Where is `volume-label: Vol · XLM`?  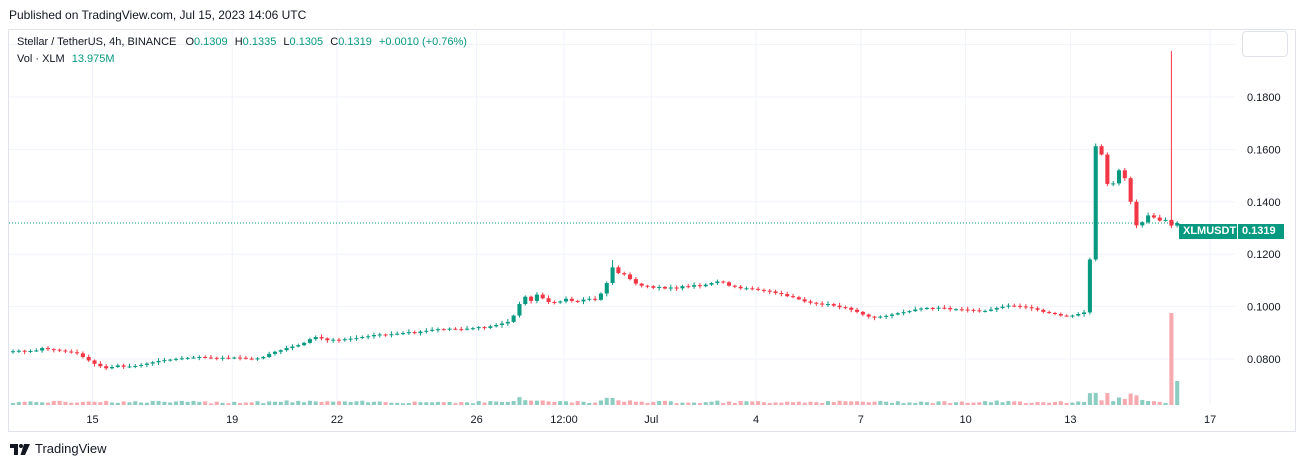 volume-label: Vol · XLM is located at coordinates (41, 59).